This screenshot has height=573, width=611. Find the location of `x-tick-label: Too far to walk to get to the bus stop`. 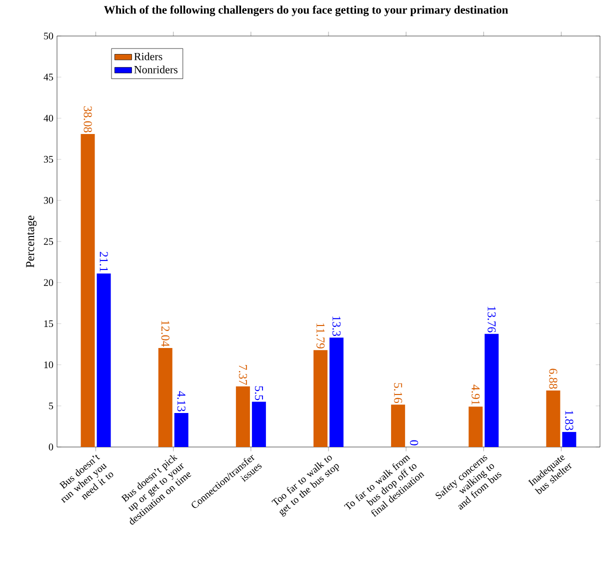

x-tick-label: Too far to walk to get to the bus stop is located at coordinates (305, 486).